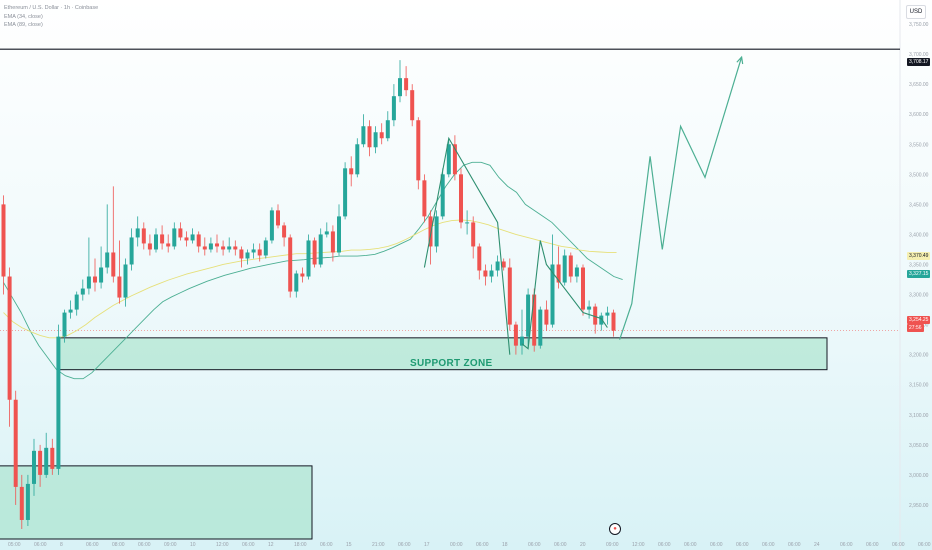  I want to click on time-tick-label: 05:00, so click(14, 545).